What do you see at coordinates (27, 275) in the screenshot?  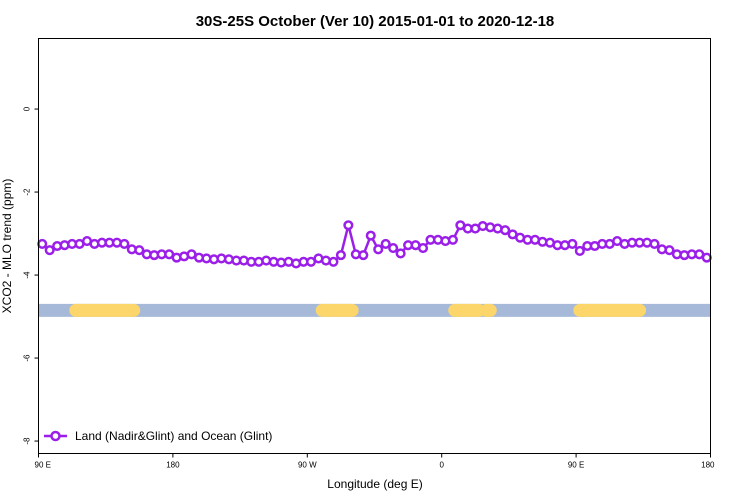 I see `y-tick-label: -4` at bounding box center [27, 275].